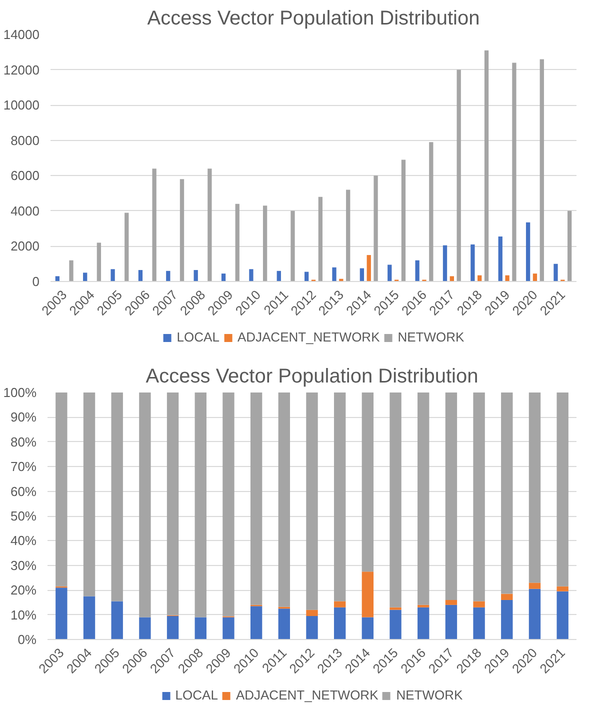 The height and width of the screenshot is (719, 600). I want to click on y-tick-label: 0%, so click(27, 639).